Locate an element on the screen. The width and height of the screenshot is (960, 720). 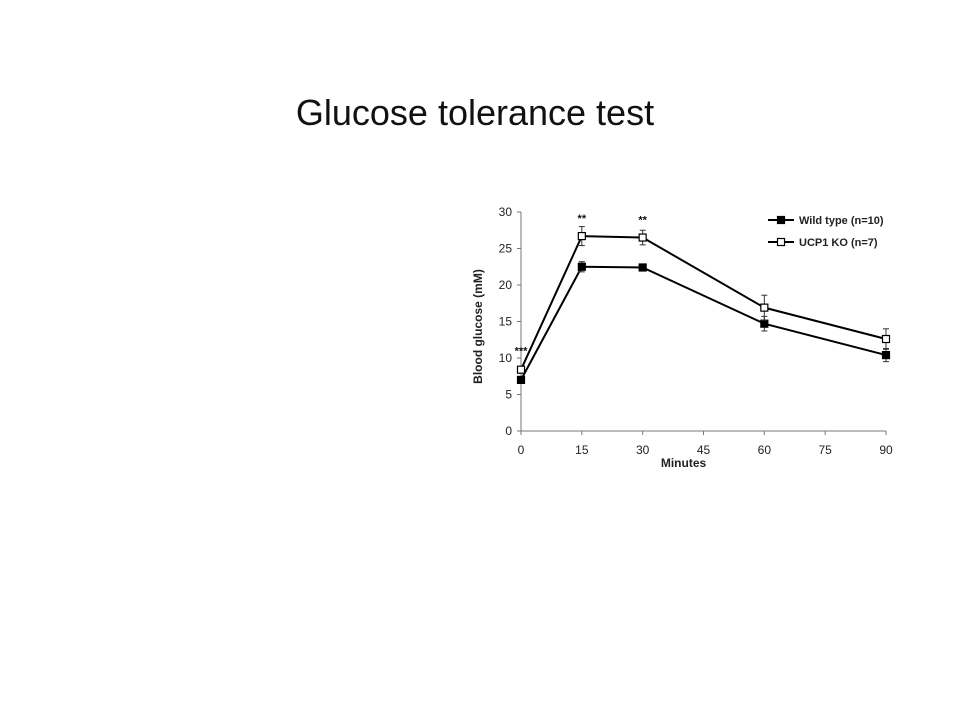
x-tick-label: 45 is located at coordinates (704, 450).